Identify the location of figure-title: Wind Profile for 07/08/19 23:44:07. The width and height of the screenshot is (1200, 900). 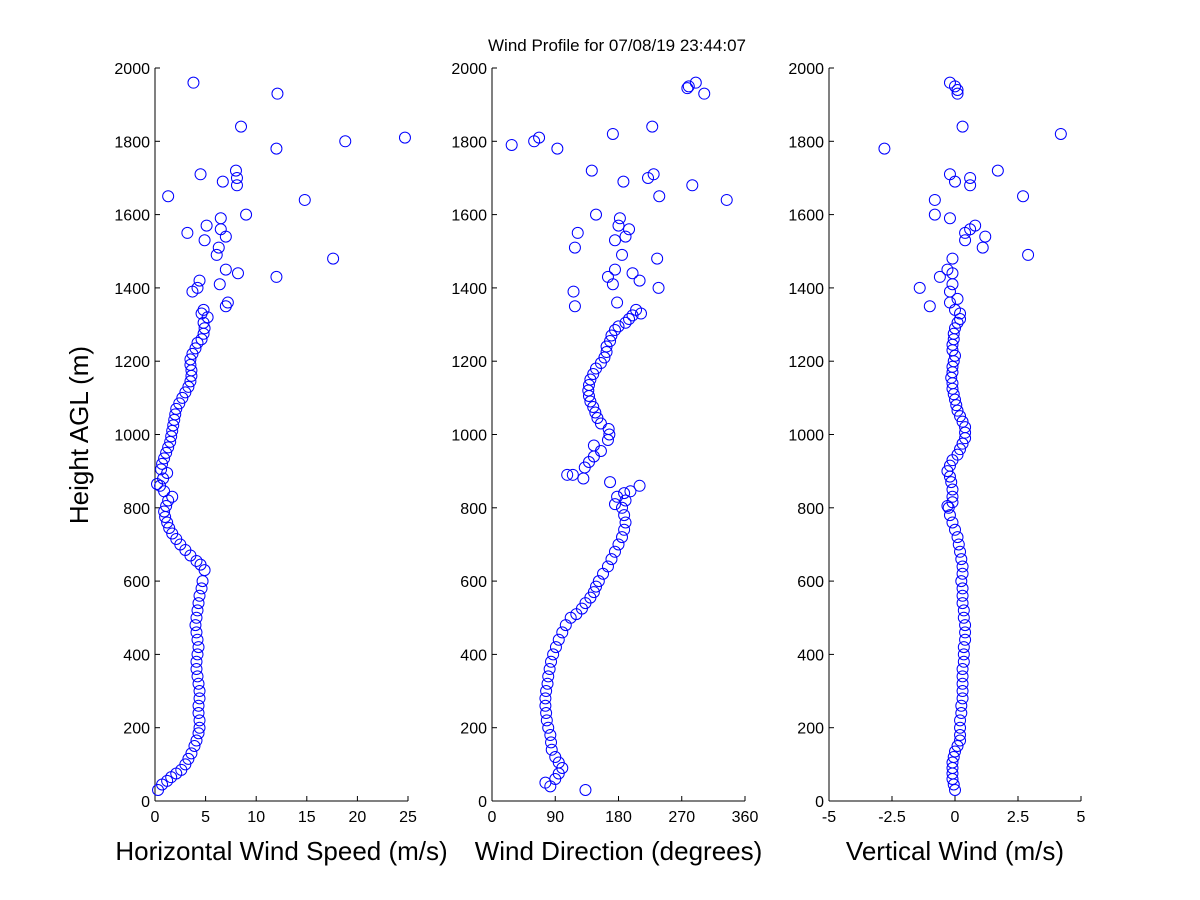
(617, 45).